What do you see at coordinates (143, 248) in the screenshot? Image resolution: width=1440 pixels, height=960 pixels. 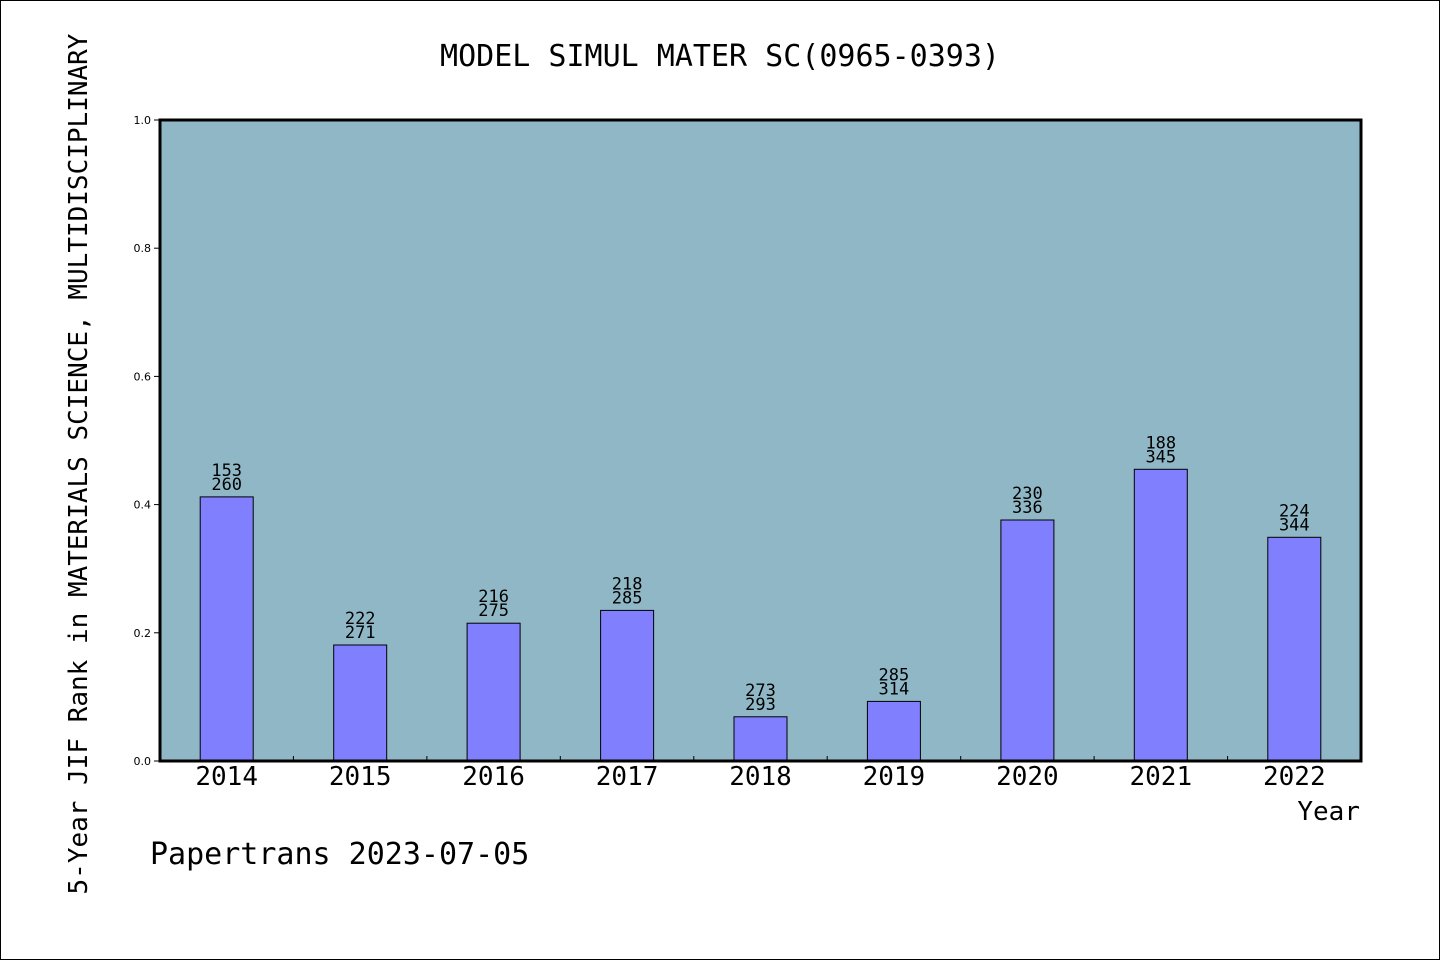 I see `y-tick-label: 0.8` at bounding box center [143, 248].